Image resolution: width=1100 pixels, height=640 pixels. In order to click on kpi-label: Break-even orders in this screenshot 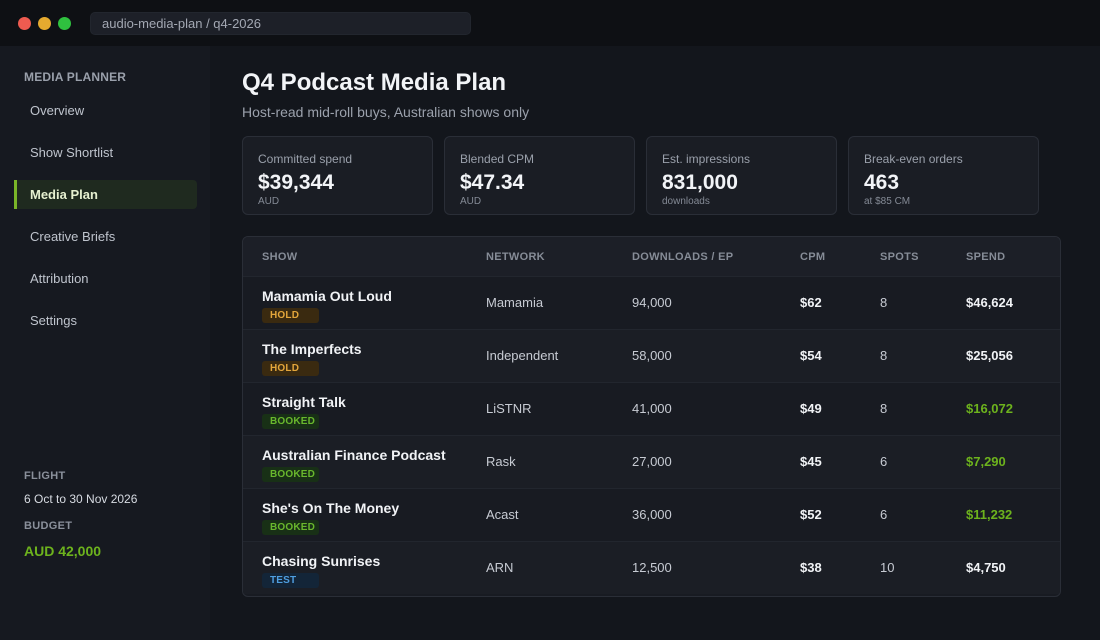, I will do `click(913, 159)`.